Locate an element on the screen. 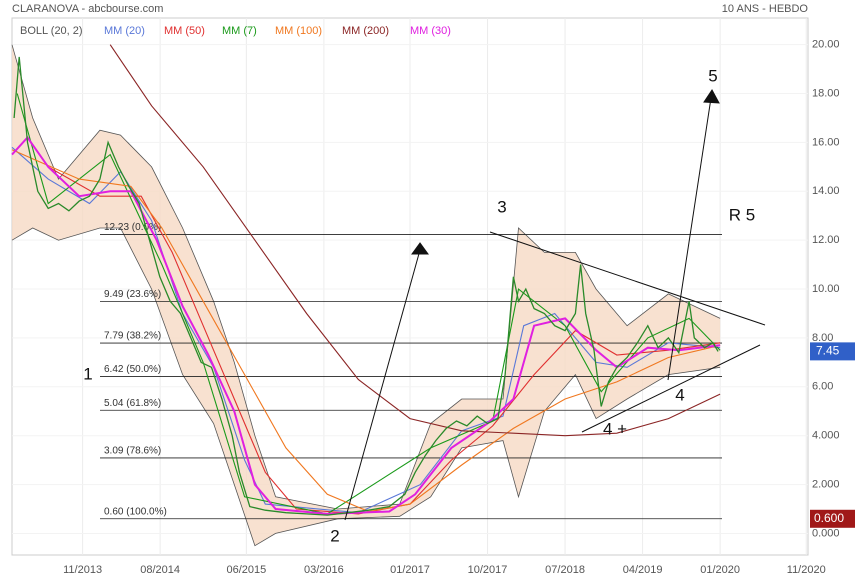 This screenshot has width=855, height=585. x-tick-label: 03/2016 is located at coordinates (324, 570).